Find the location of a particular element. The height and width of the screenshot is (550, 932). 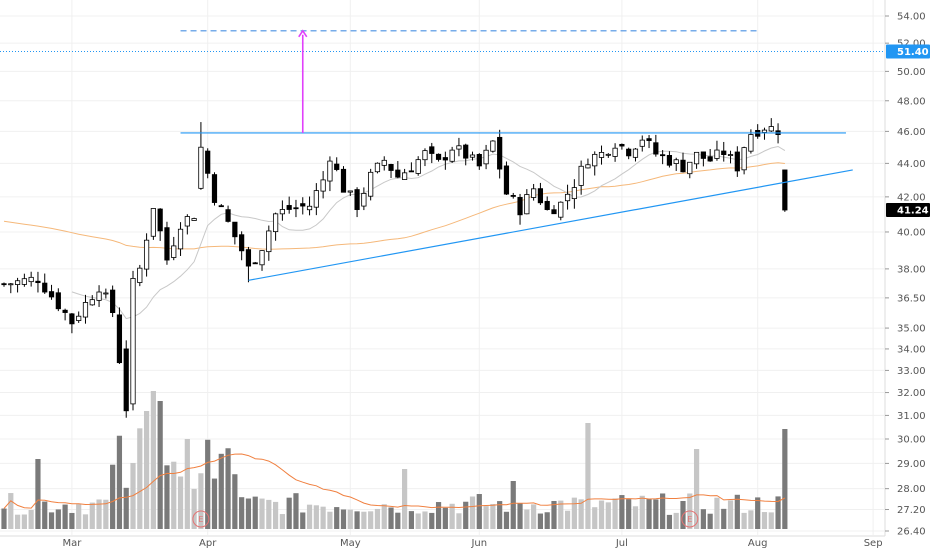

x-tick-label: Sep is located at coordinates (873, 543).